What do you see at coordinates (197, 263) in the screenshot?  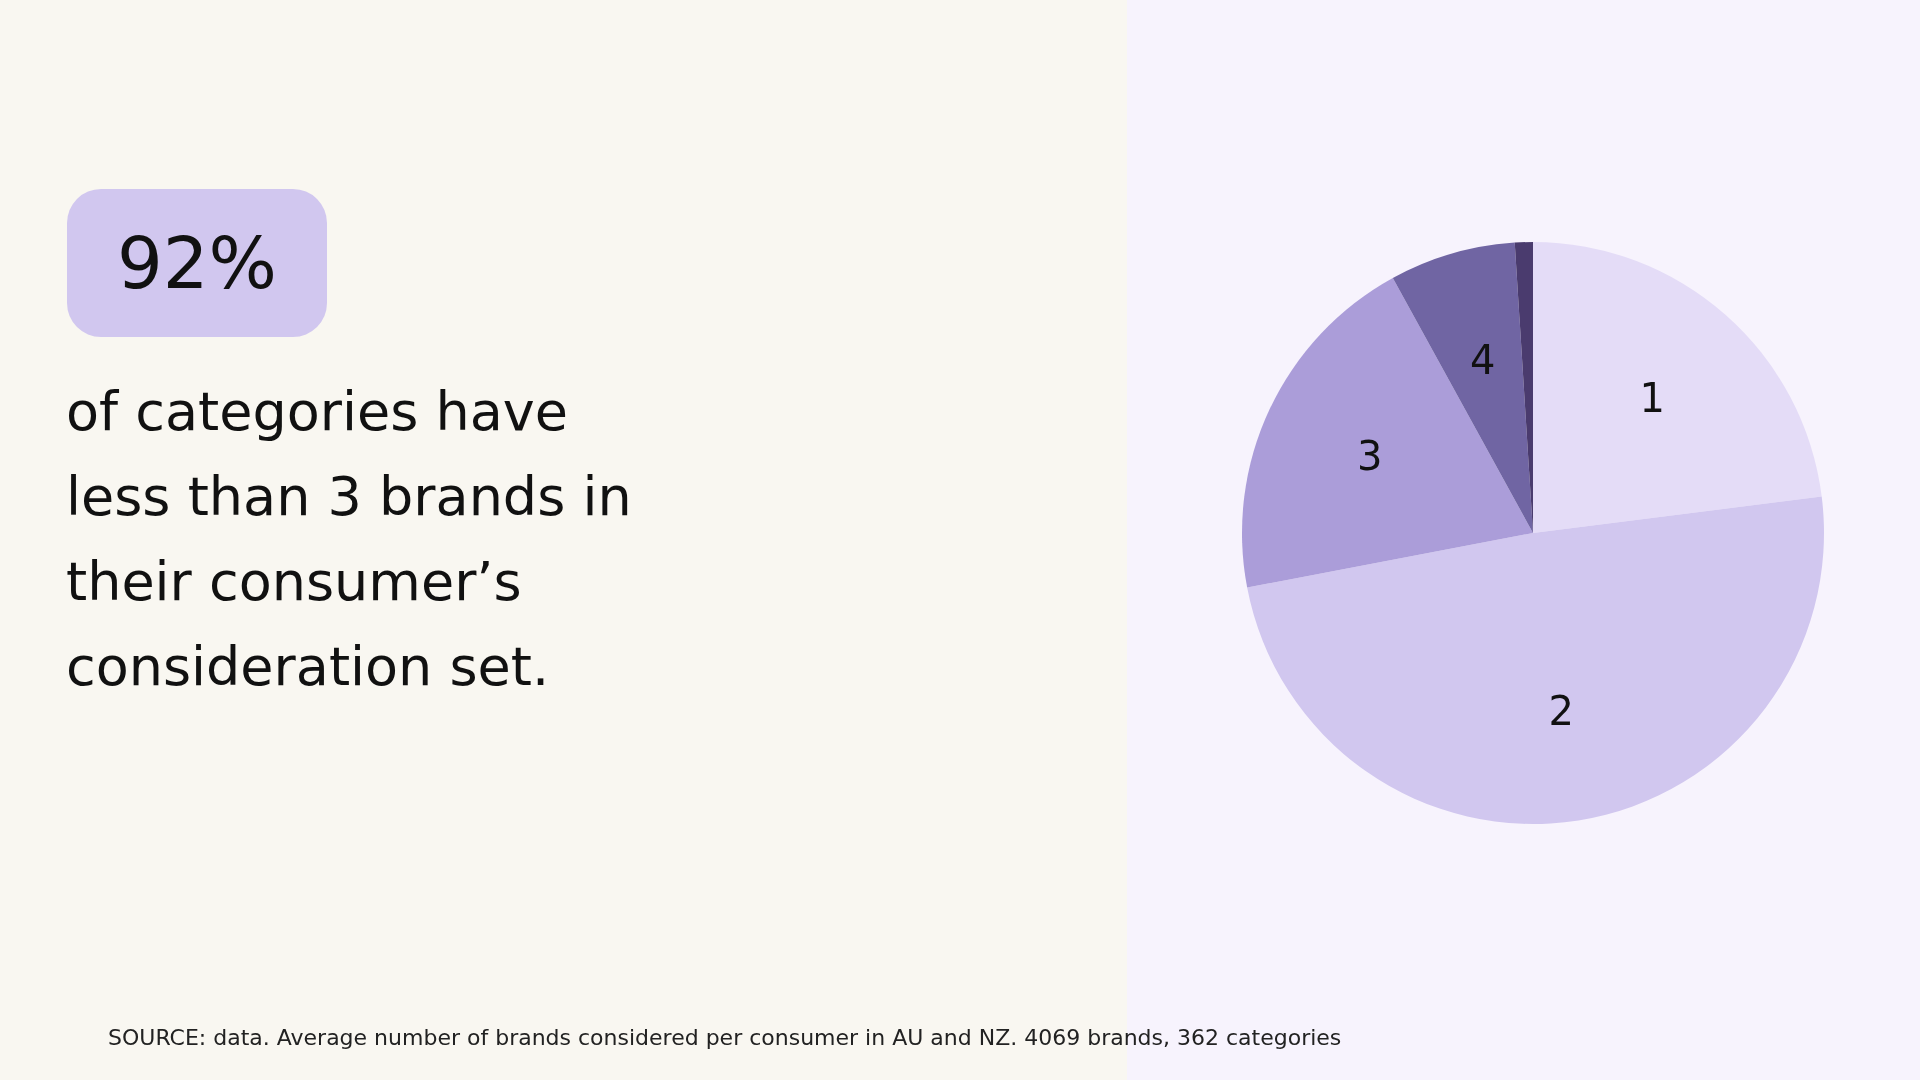 I see `text: 92%` at bounding box center [197, 263].